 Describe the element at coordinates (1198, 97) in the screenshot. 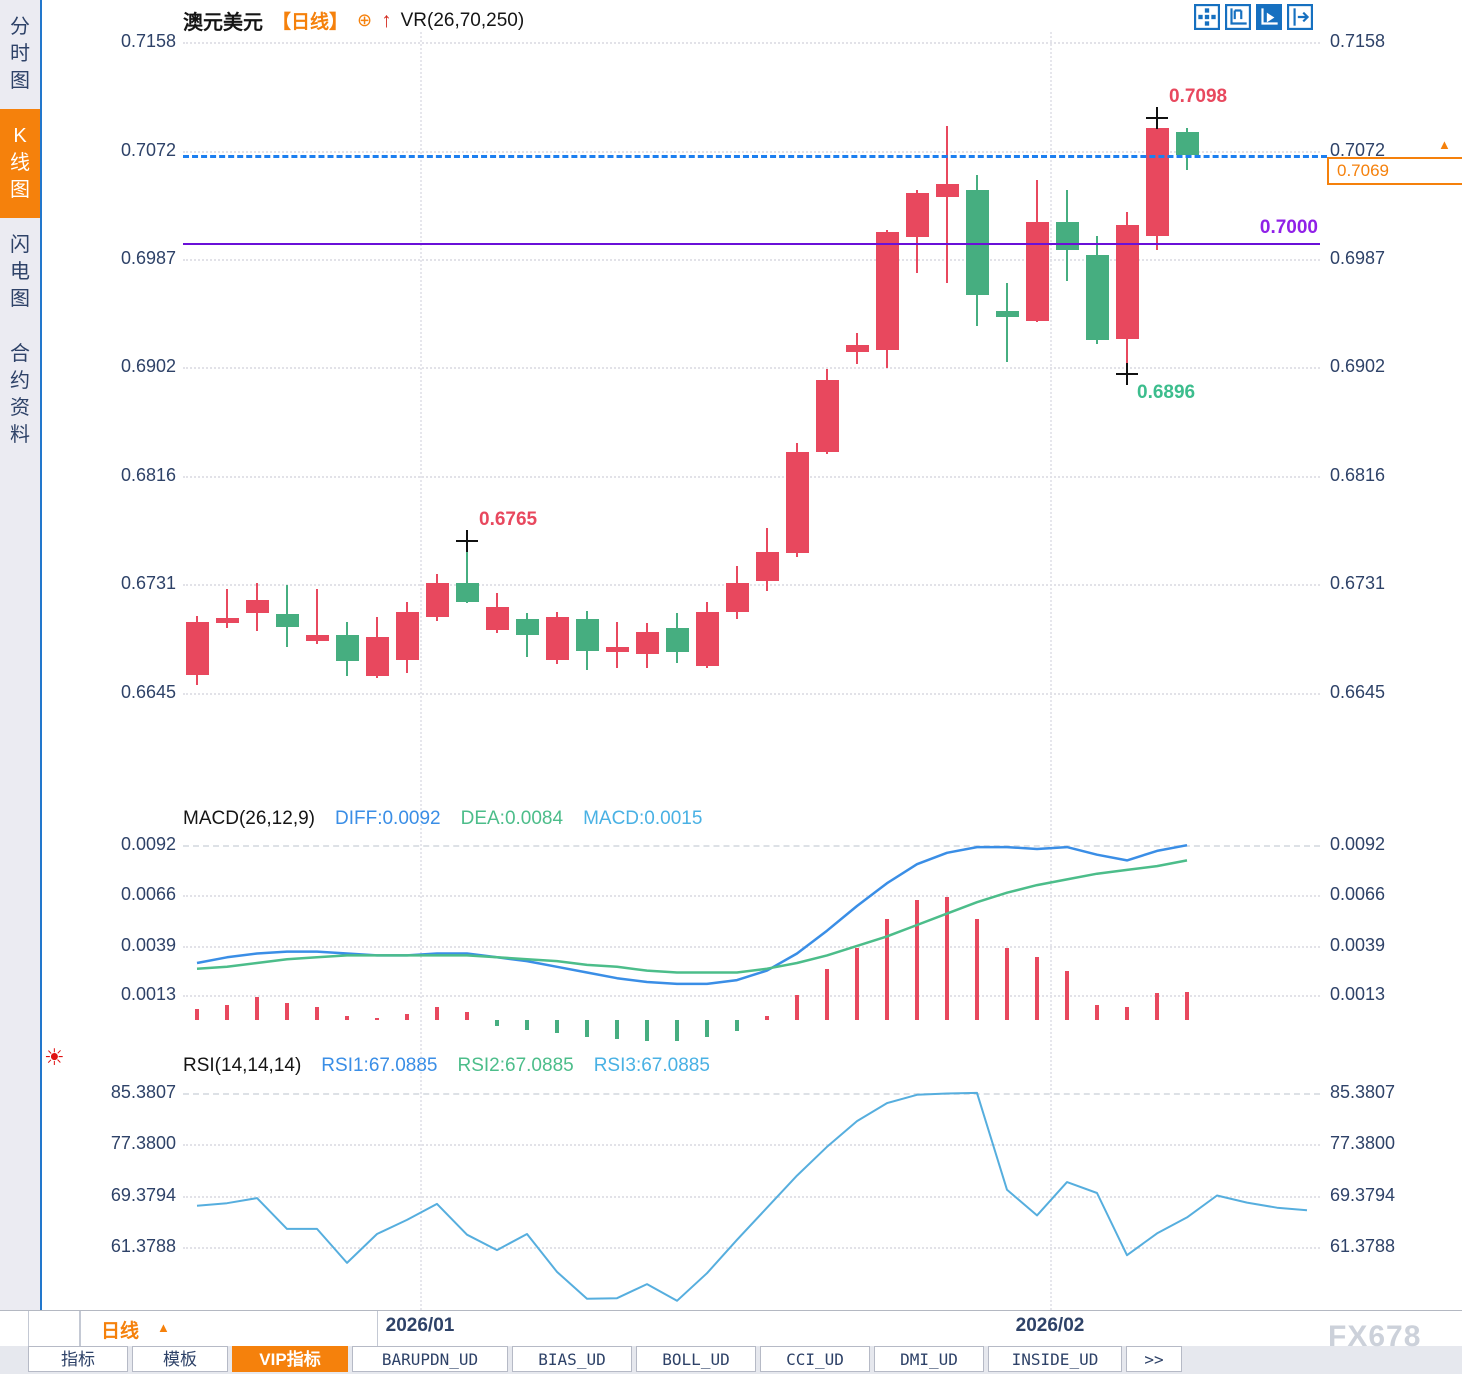

I see `annotation-0.7098: 0.7098` at that location.